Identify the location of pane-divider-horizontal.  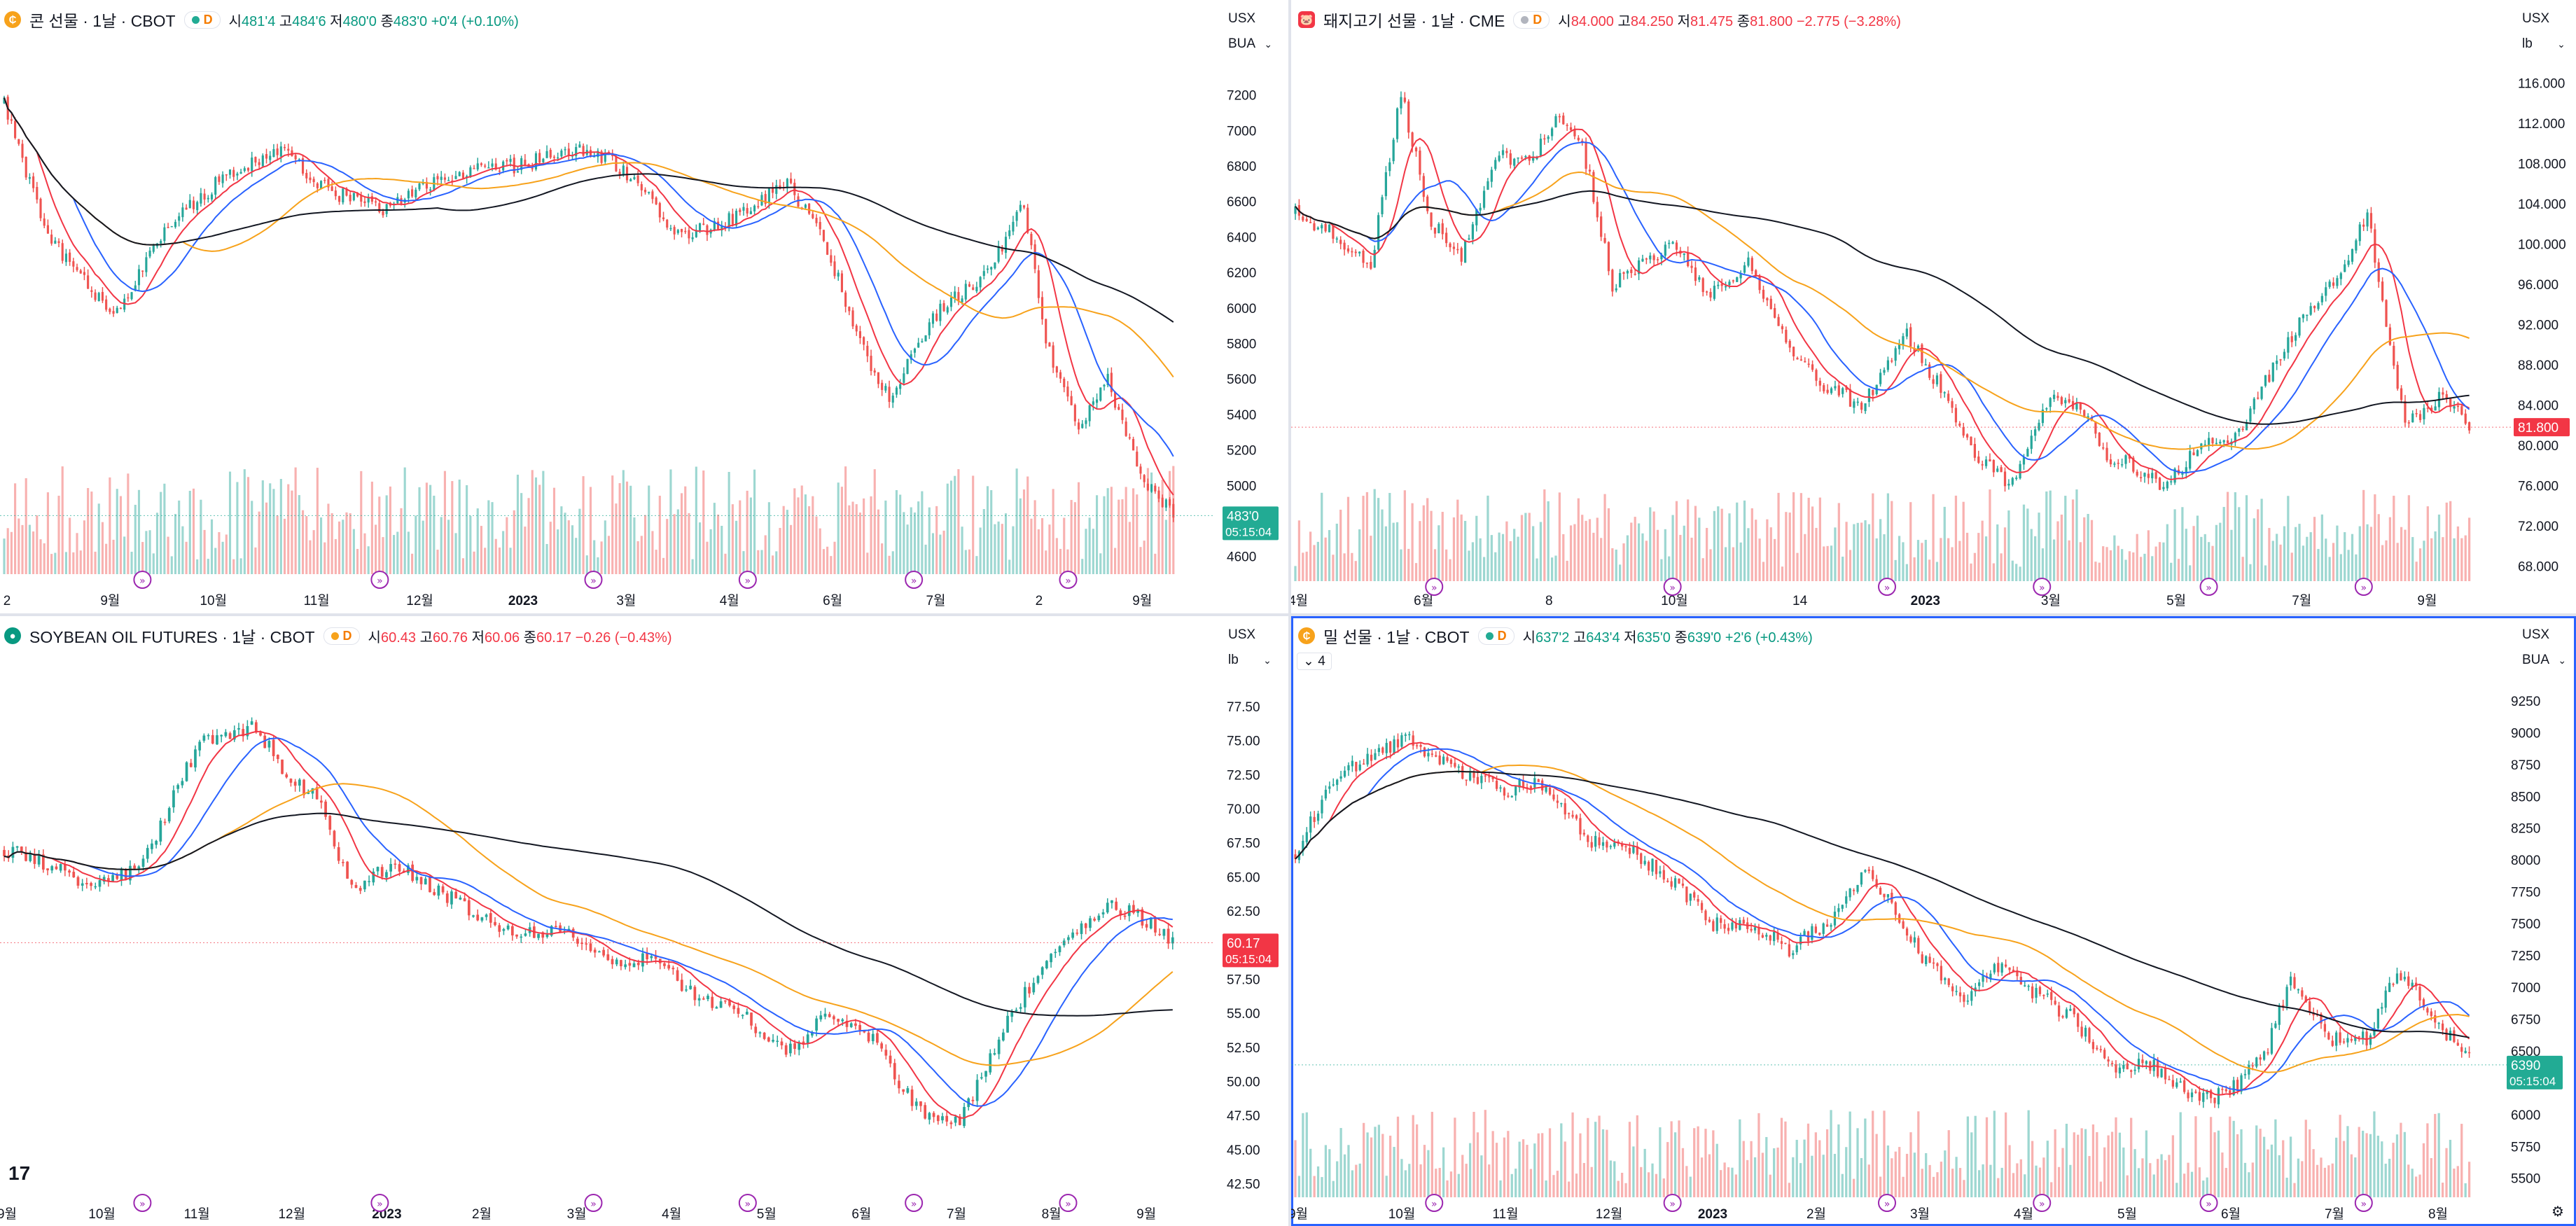
(1288, 614).